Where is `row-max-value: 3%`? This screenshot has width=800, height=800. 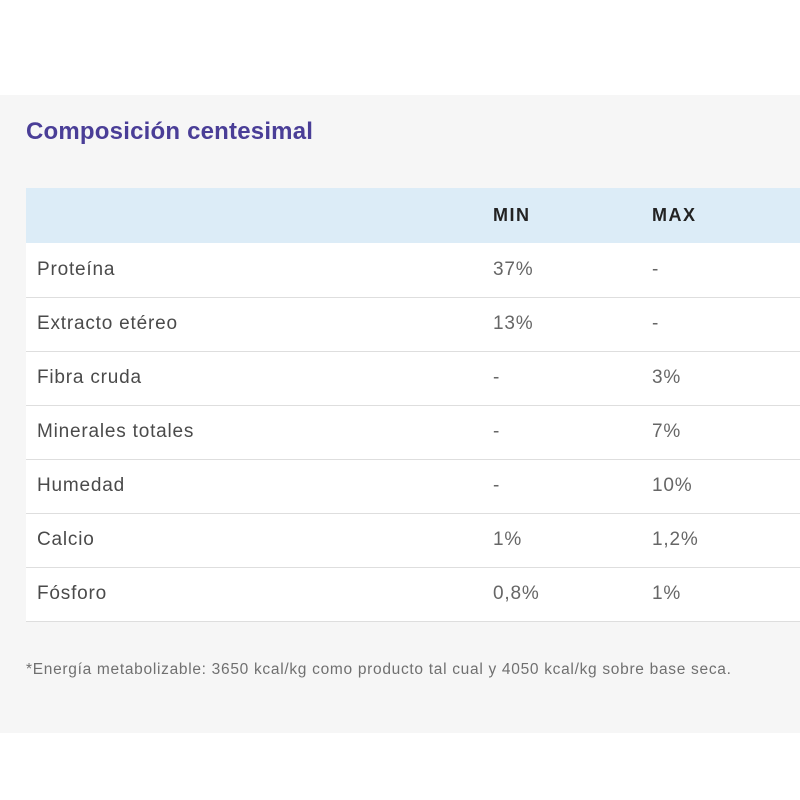 row-max-value: 3% is located at coordinates (667, 377).